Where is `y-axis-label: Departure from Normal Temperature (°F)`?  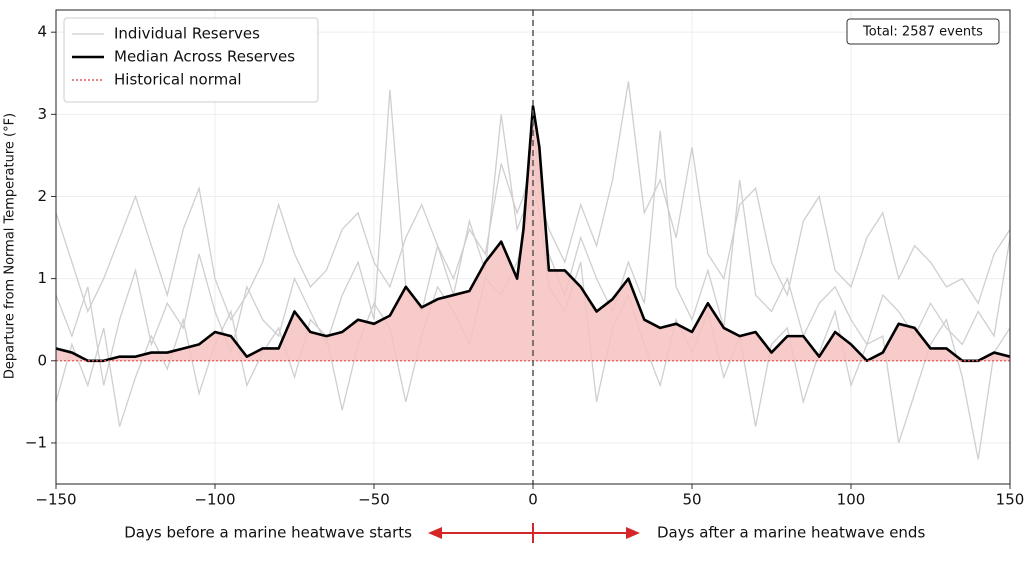
y-axis-label: Departure from Normal Temperature (°F) is located at coordinates (10, 246).